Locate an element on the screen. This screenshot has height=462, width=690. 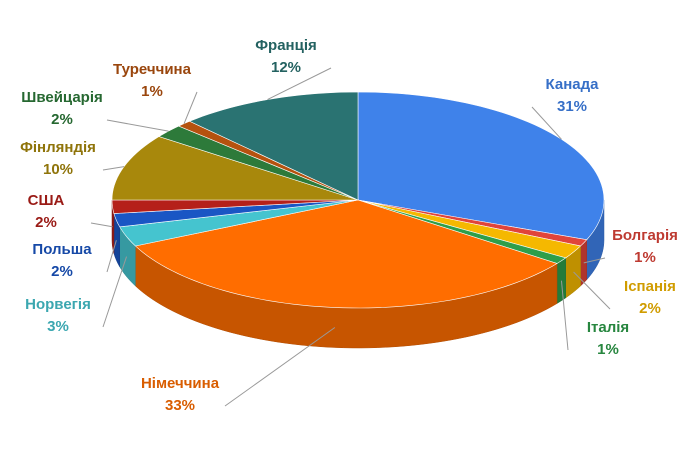
category-label: Німеччина is located at coordinates (180, 383).